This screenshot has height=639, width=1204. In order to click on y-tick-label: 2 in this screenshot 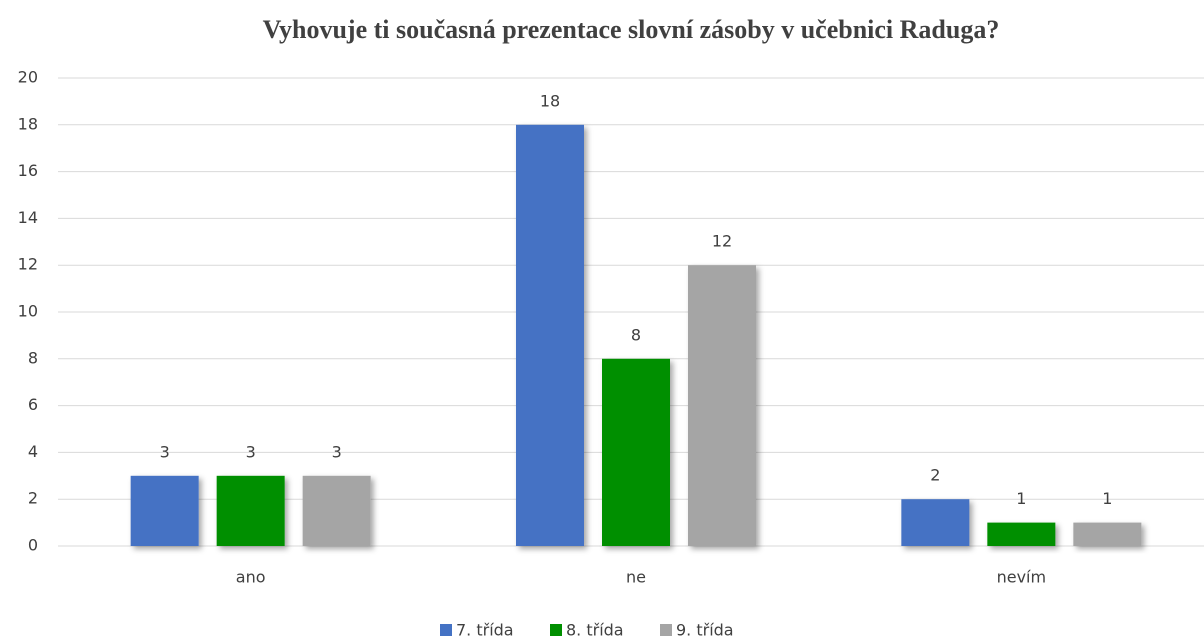, I will do `click(33, 498)`.